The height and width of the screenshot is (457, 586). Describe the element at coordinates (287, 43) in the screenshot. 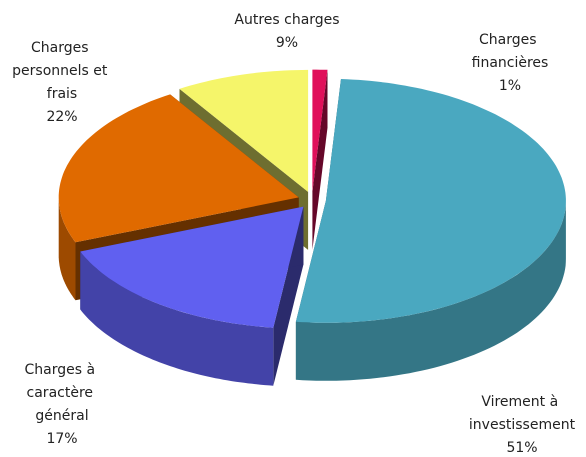

I see `value-label: 9%` at that location.